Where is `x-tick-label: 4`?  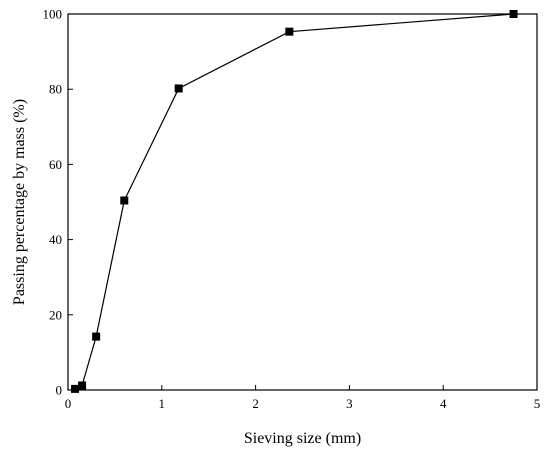 x-tick-label: 4 is located at coordinates (443, 403).